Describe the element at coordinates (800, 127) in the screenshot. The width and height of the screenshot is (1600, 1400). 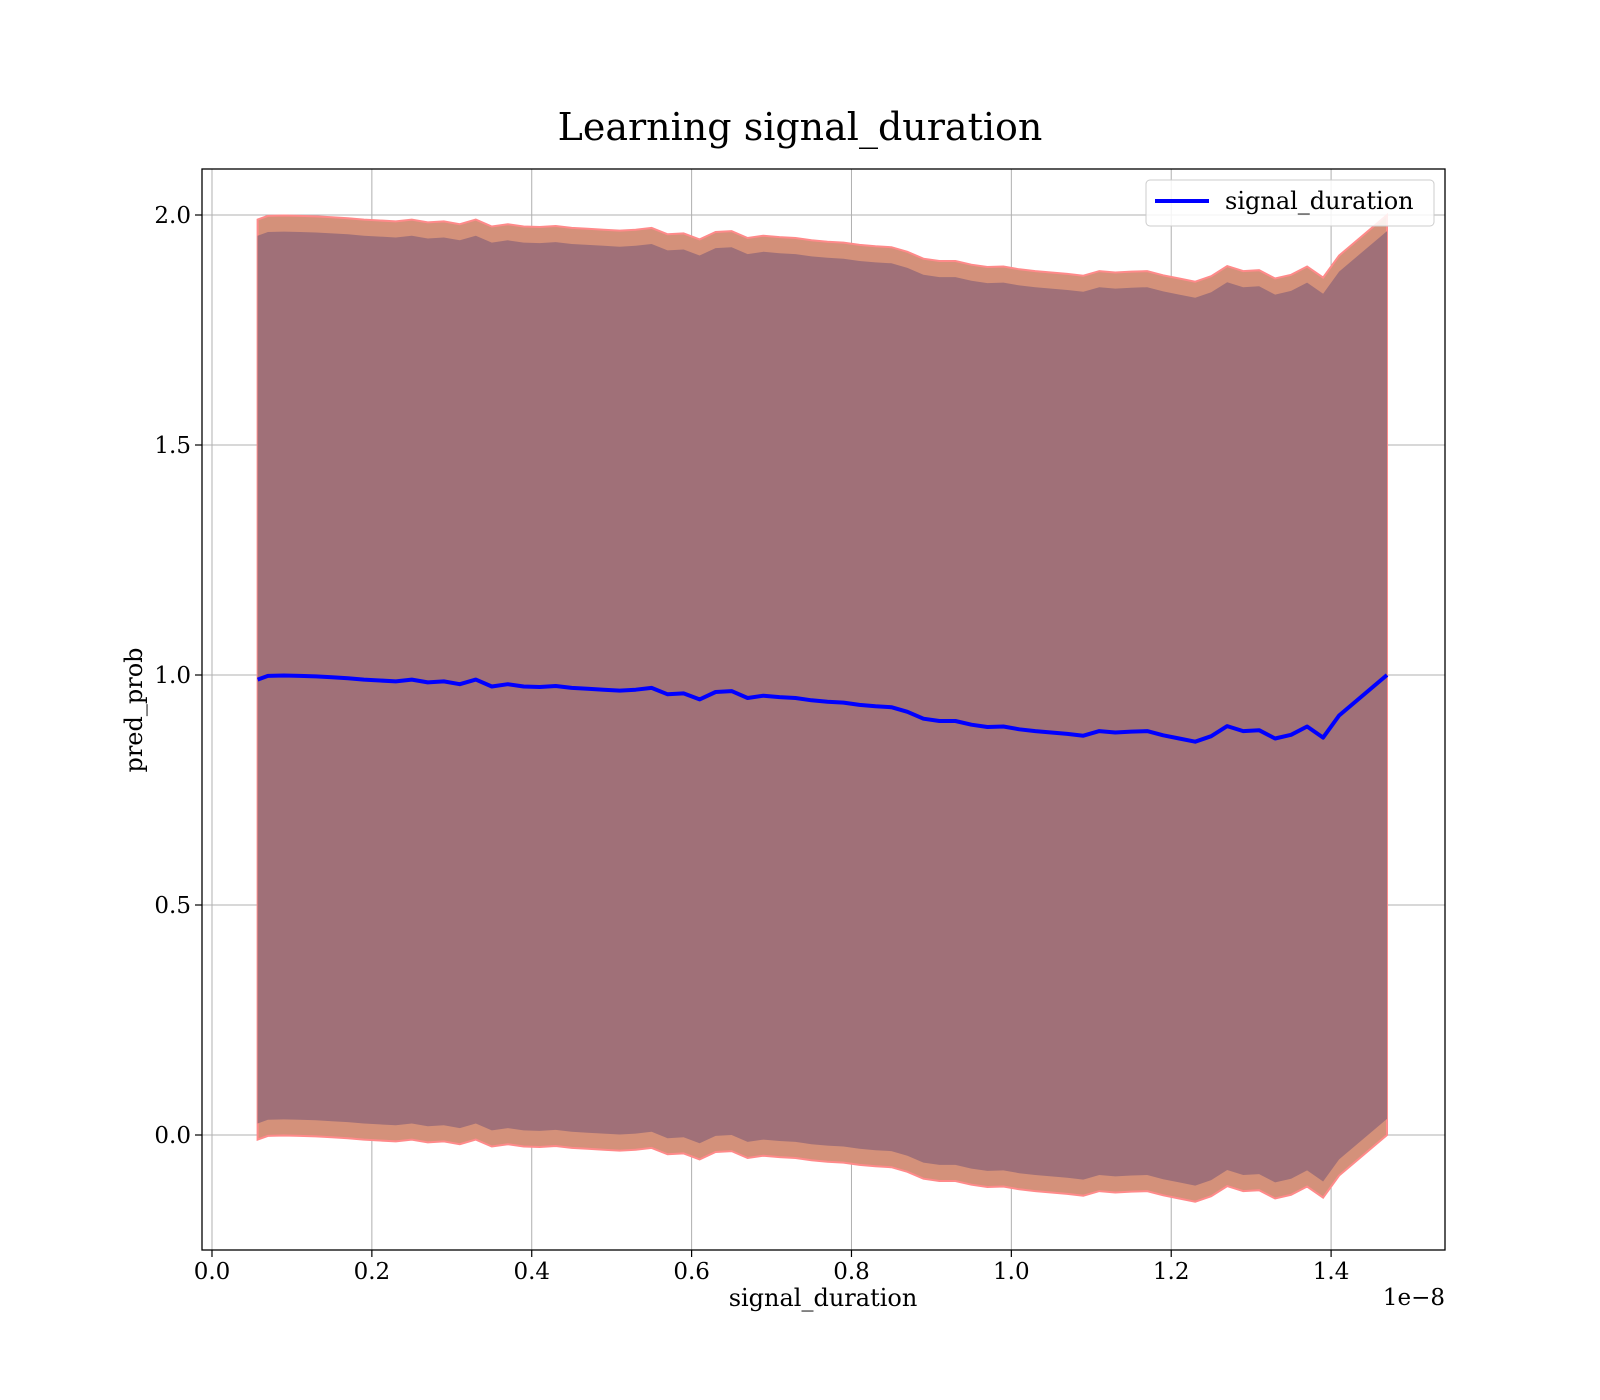
I see `chart-title: Learning signal_duration` at that location.